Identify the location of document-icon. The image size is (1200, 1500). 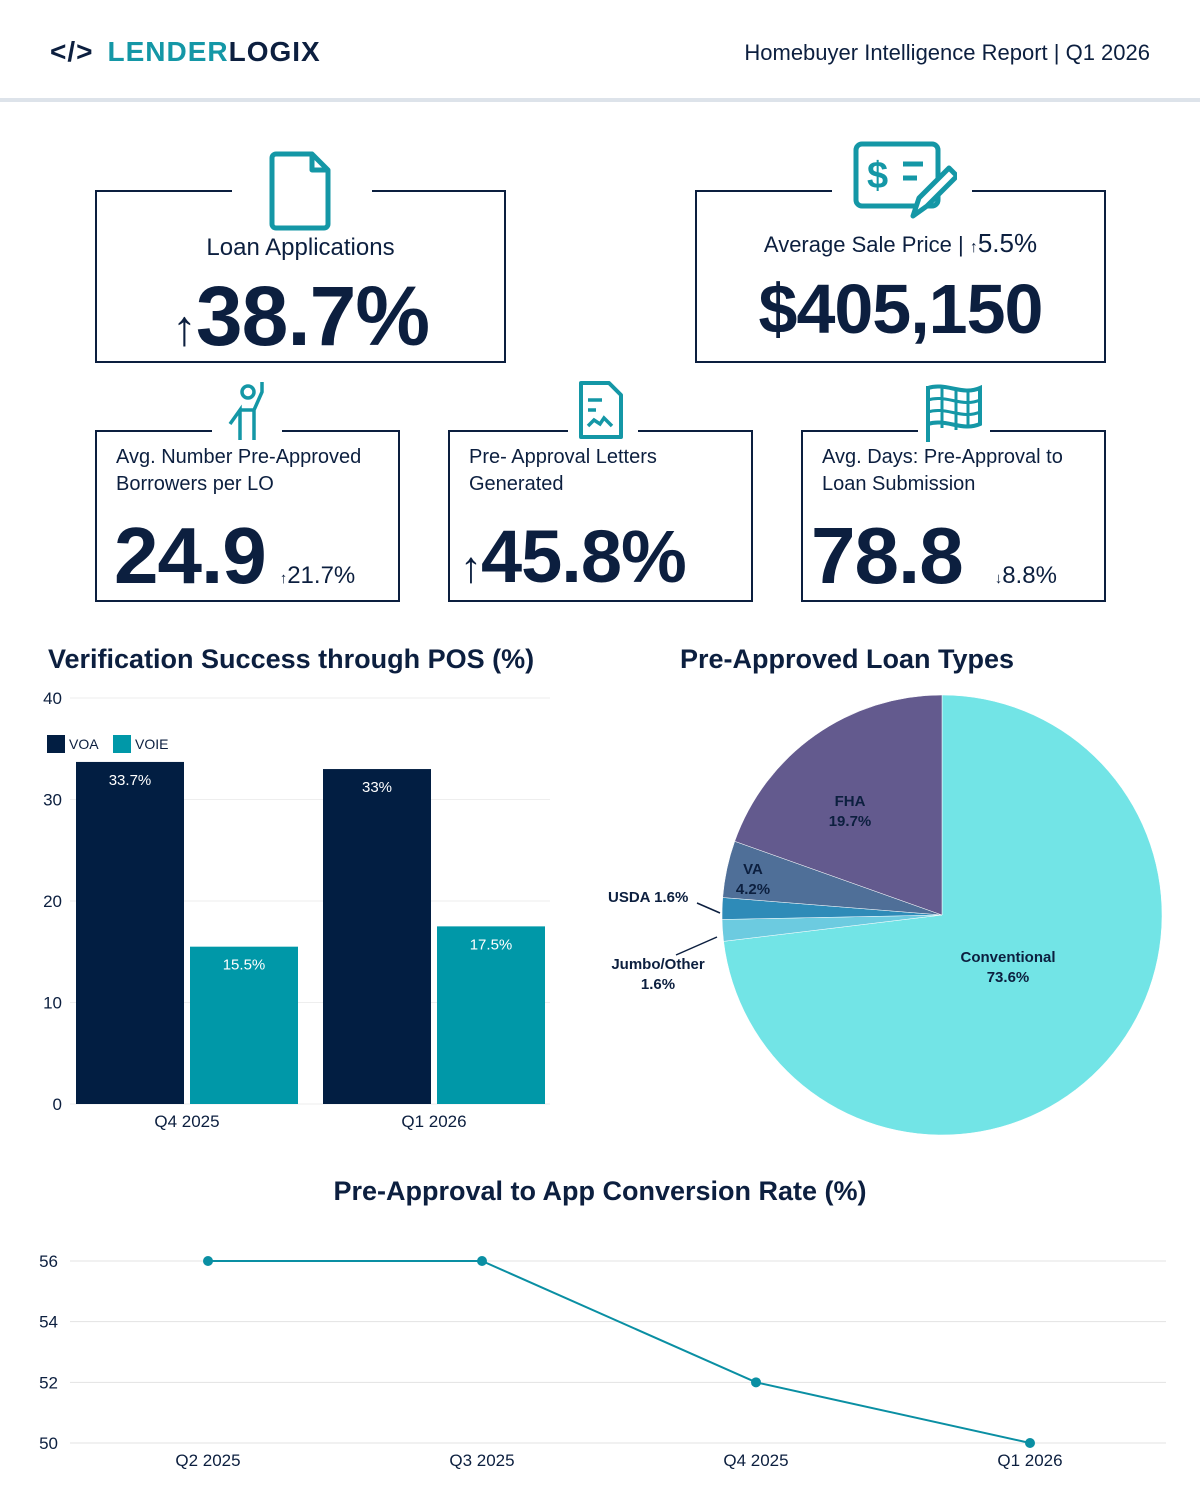
(300, 191).